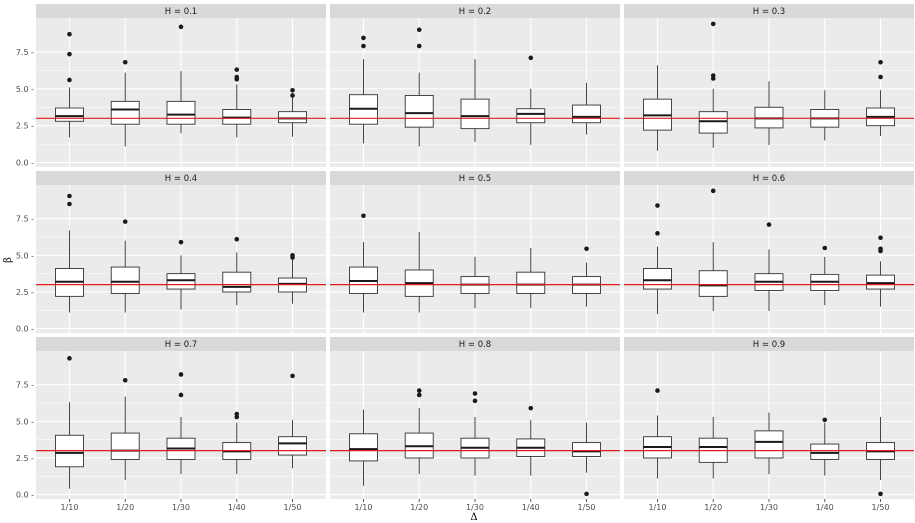 Image resolution: width=915 pixels, height=523 pixels. I want to click on panel-title: H = 0.9, so click(769, 345).